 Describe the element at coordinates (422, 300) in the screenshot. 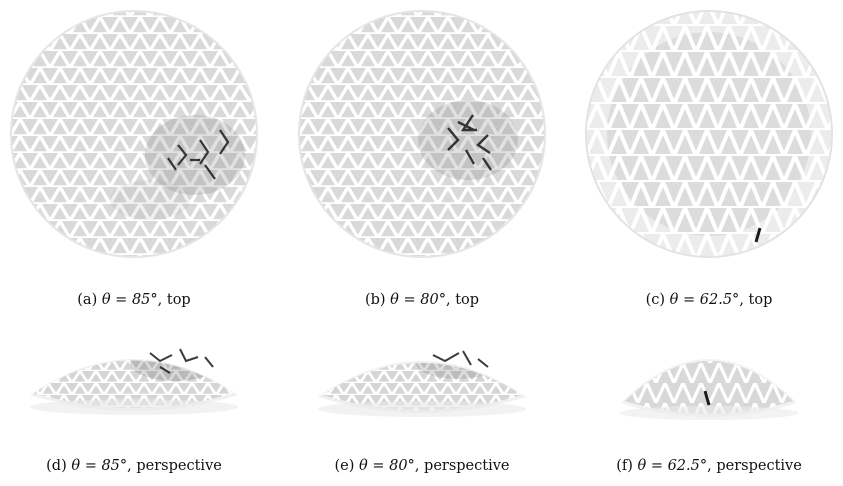

I see `caption-b: (b) θ = 80°, top` at that location.